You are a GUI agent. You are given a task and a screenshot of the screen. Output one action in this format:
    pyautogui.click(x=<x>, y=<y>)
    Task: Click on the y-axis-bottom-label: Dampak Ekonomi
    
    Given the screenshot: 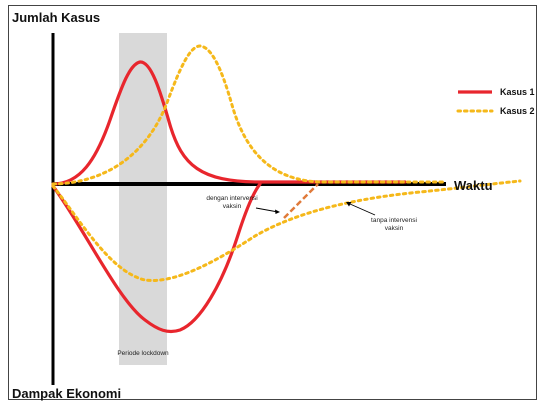 What is the action you would take?
    pyautogui.click(x=66, y=393)
    